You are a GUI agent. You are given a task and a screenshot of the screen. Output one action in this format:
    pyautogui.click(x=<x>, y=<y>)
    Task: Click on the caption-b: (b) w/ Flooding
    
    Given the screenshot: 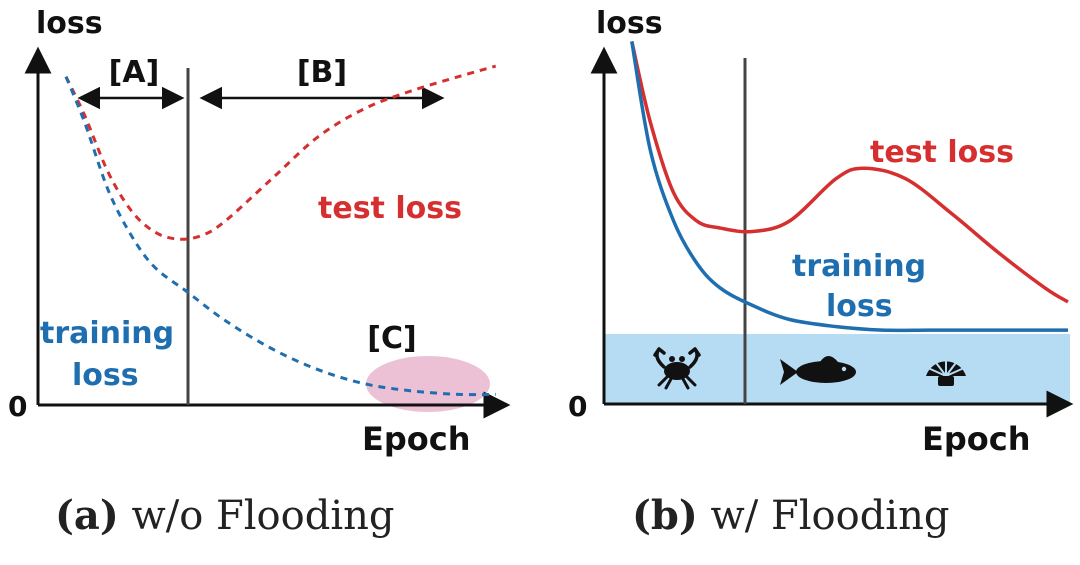 What is the action you would take?
    pyautogui.click(x=790, y=515)
    